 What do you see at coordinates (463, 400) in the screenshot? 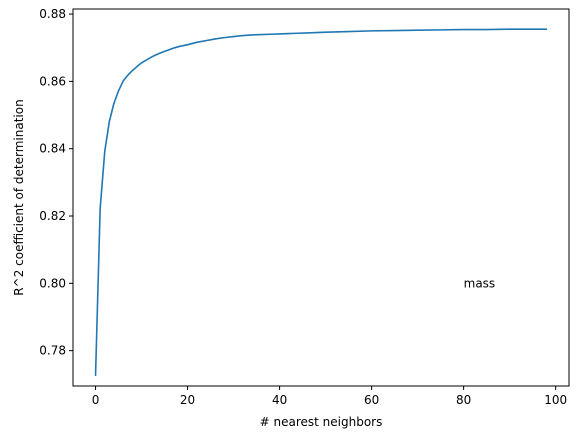
I see `x-tick-label: 80` at bounding box center [463, 400].